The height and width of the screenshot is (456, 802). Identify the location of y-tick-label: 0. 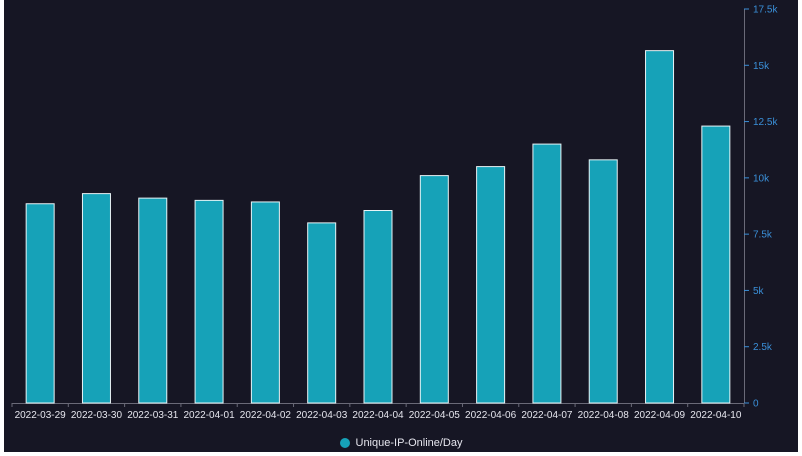
(756, 404).